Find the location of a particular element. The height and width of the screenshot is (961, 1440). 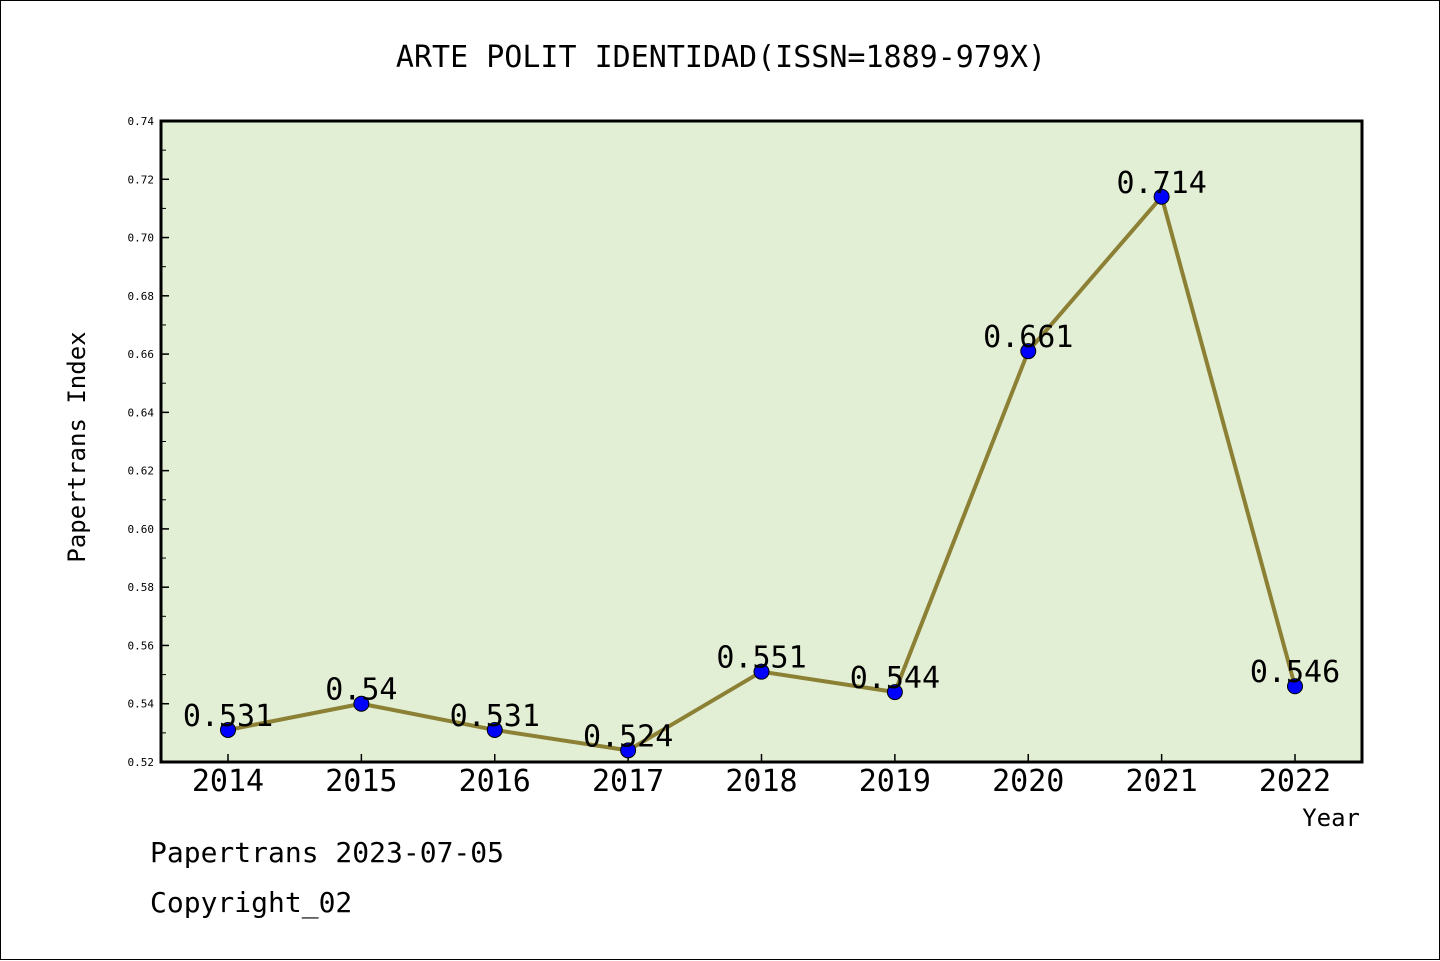

x-tick-label: 2019 is located at coordinates (895, 781).